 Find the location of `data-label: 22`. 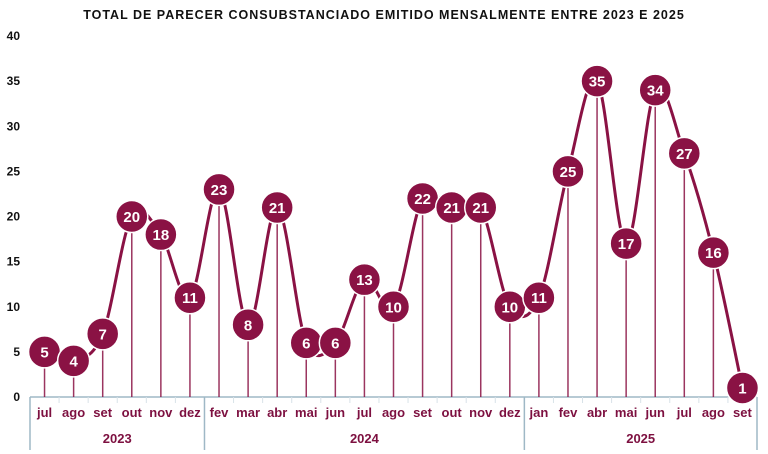

data-label: 22 is located at coordinates (422, 199).